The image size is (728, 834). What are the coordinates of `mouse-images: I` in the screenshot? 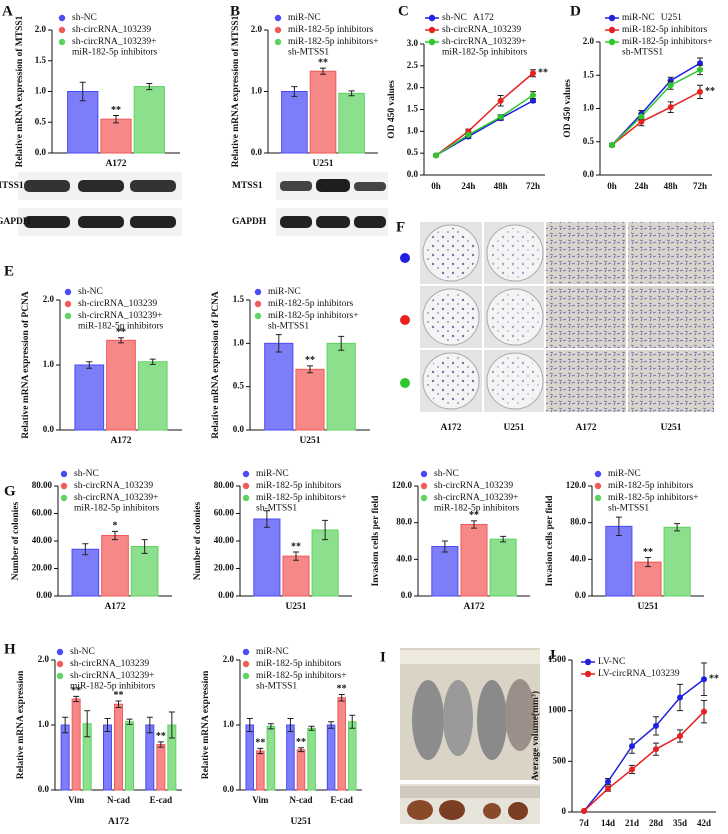 It's located at (460, 736).